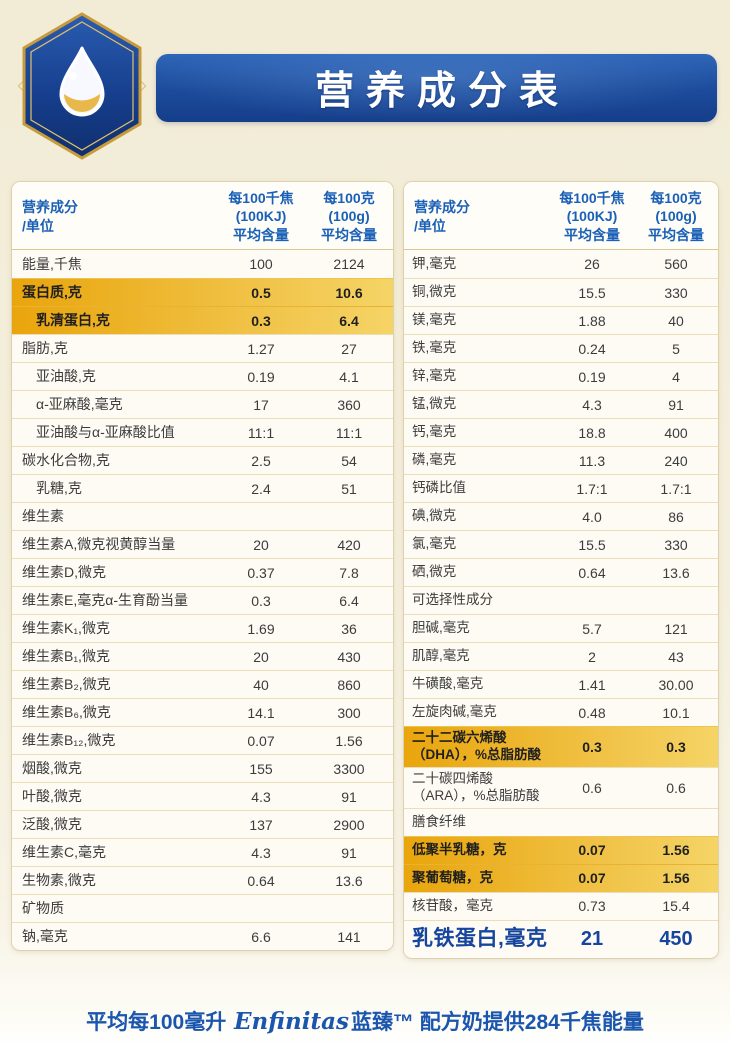 The width and height of the screenshot is (730, 1062). What do you see at coordinates (452, 905) in the screenshot?
I see `nutrient-label: 核苷酸，毫克` at bounding box center [452, 905].